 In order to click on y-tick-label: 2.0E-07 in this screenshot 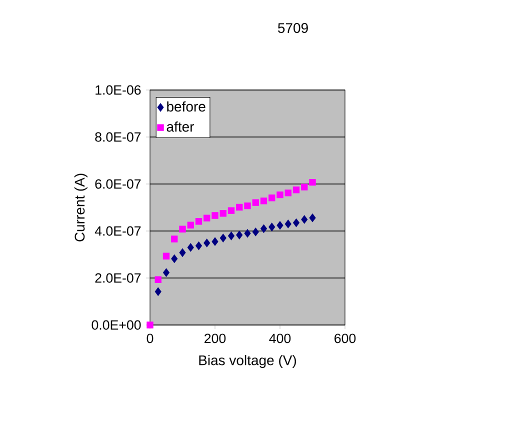, I will do `click(118, 278)`.